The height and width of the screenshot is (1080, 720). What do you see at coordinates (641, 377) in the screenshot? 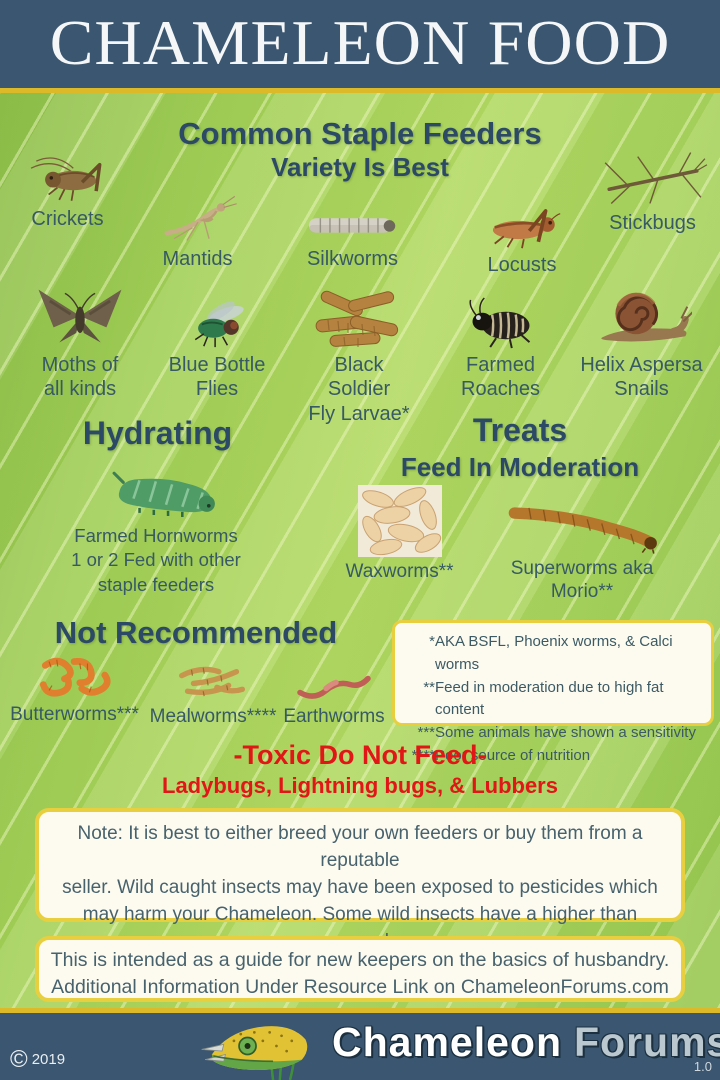
I see `feeder-label: Helix Aspersa Snails` at bounding box center [641, 377].